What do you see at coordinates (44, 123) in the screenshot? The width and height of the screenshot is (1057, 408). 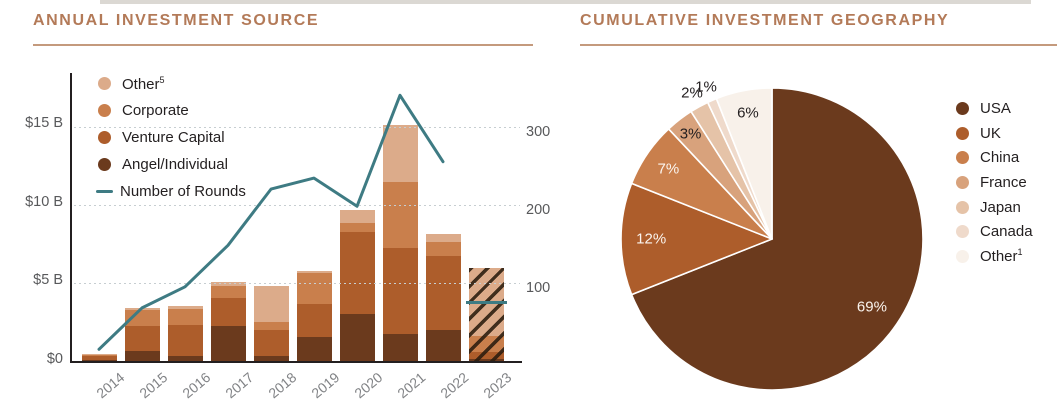 I see `y-axis-left-label-15-b: $15 B` at bounding box center [44, 123].